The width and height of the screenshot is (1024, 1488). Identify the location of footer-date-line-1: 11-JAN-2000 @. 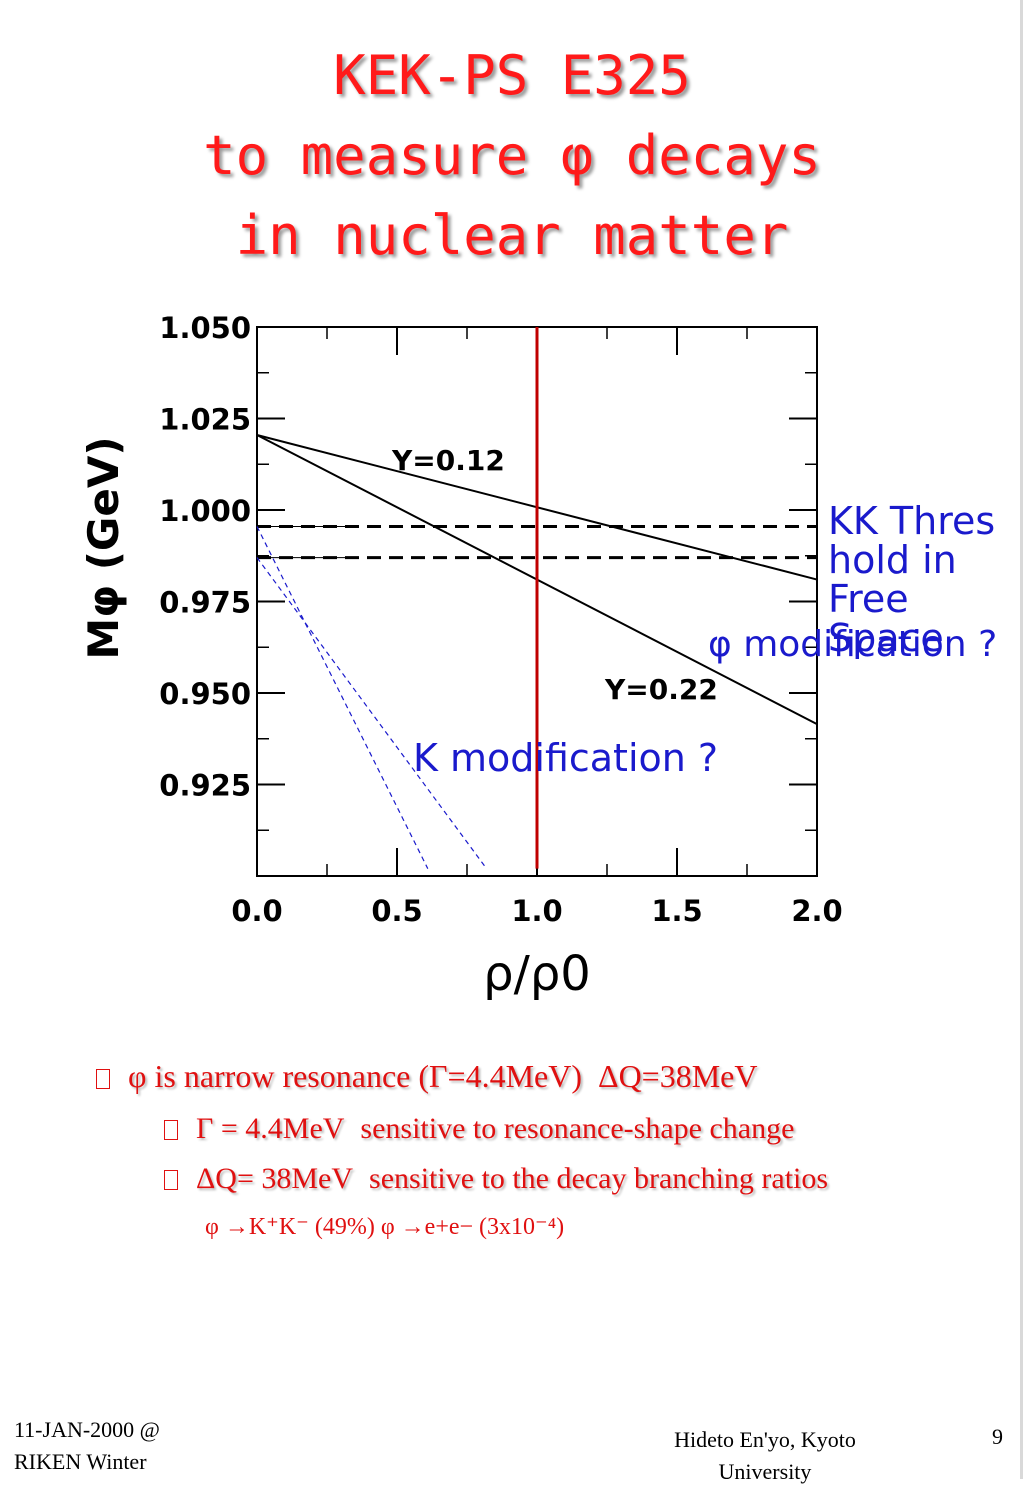
(87, 1429).